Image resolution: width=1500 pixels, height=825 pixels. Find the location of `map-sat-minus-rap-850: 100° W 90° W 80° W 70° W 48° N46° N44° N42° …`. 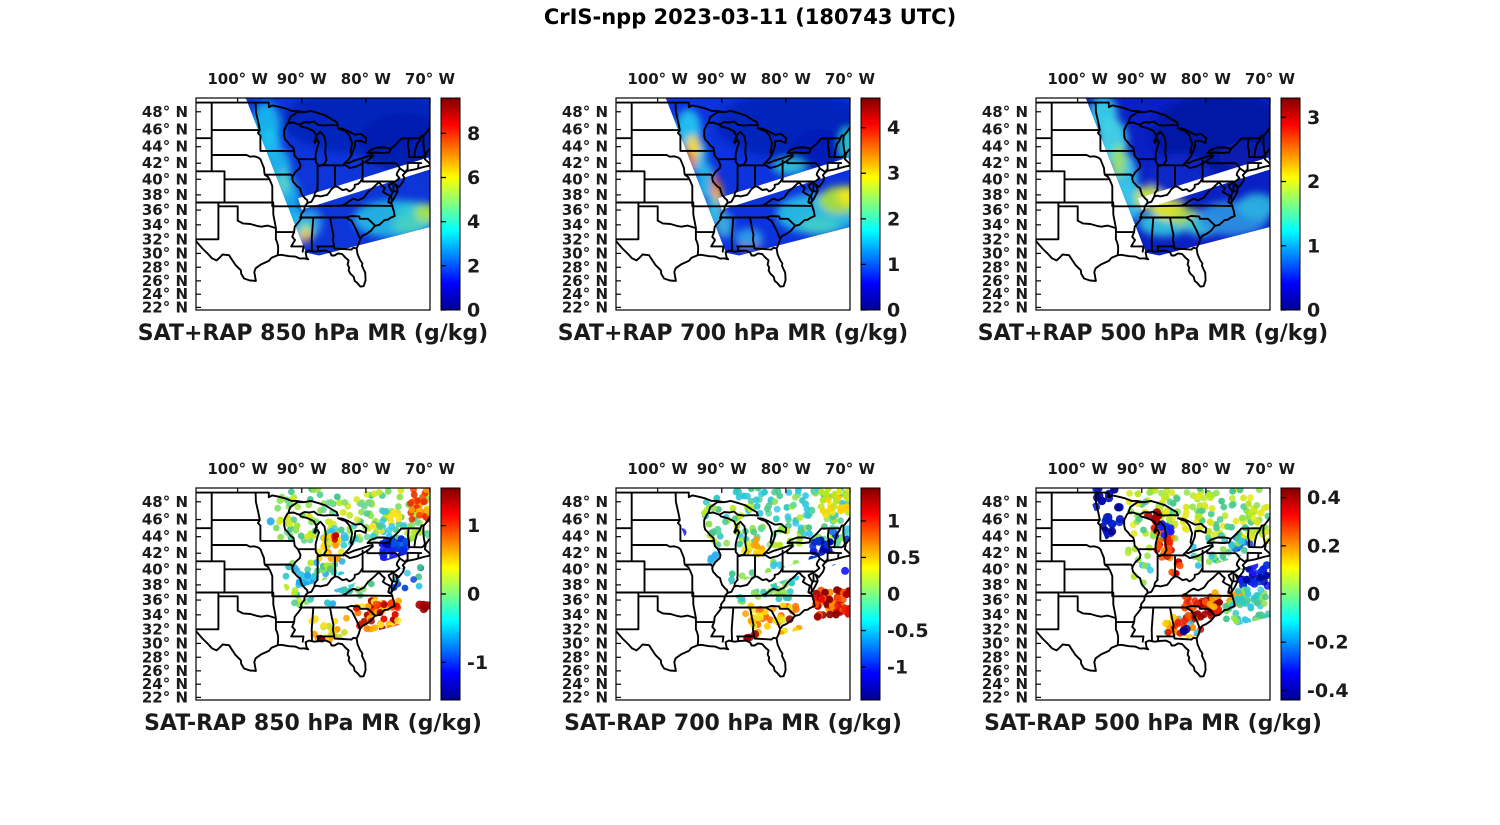

map-sat-minus-rap-850: 100° W 90° W 80° W 70° W 48° N46° N44° N42° … is located at coordinates (300, 590).